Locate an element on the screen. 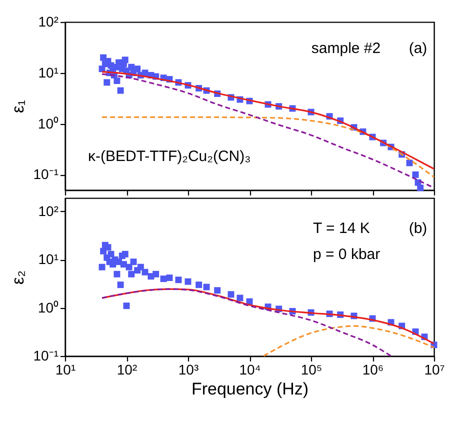 The image size is (464, 421). annotation: sample #2 is located at coordinates (346, 48).